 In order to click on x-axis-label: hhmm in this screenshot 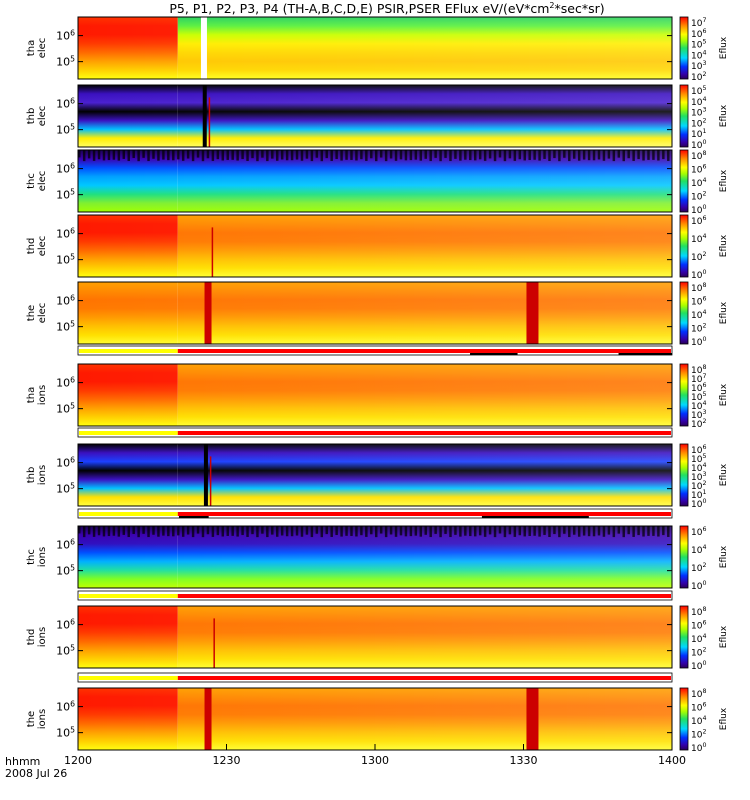, I will do `click(22, 761)`.